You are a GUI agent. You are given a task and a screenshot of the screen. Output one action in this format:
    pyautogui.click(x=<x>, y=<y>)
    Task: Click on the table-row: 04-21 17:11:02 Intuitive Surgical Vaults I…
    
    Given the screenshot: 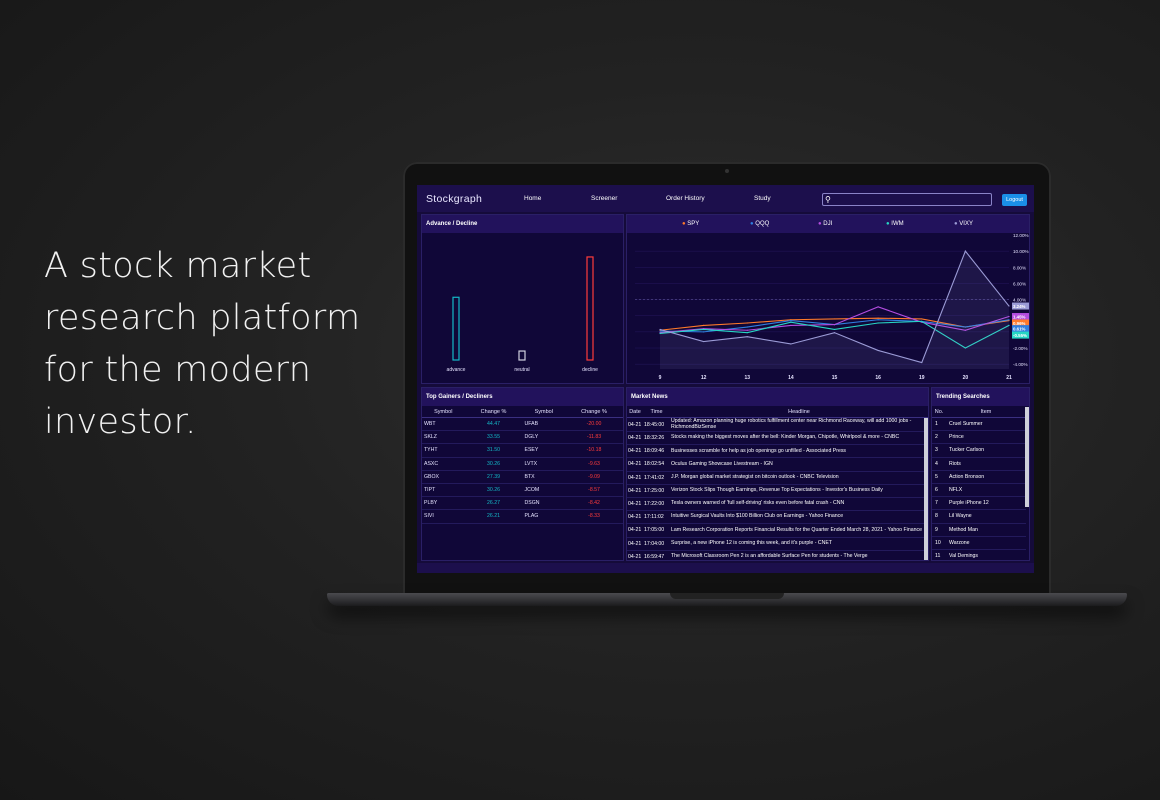 What is the action you would take?
    pyautogui.click(x=777, y=517)
    